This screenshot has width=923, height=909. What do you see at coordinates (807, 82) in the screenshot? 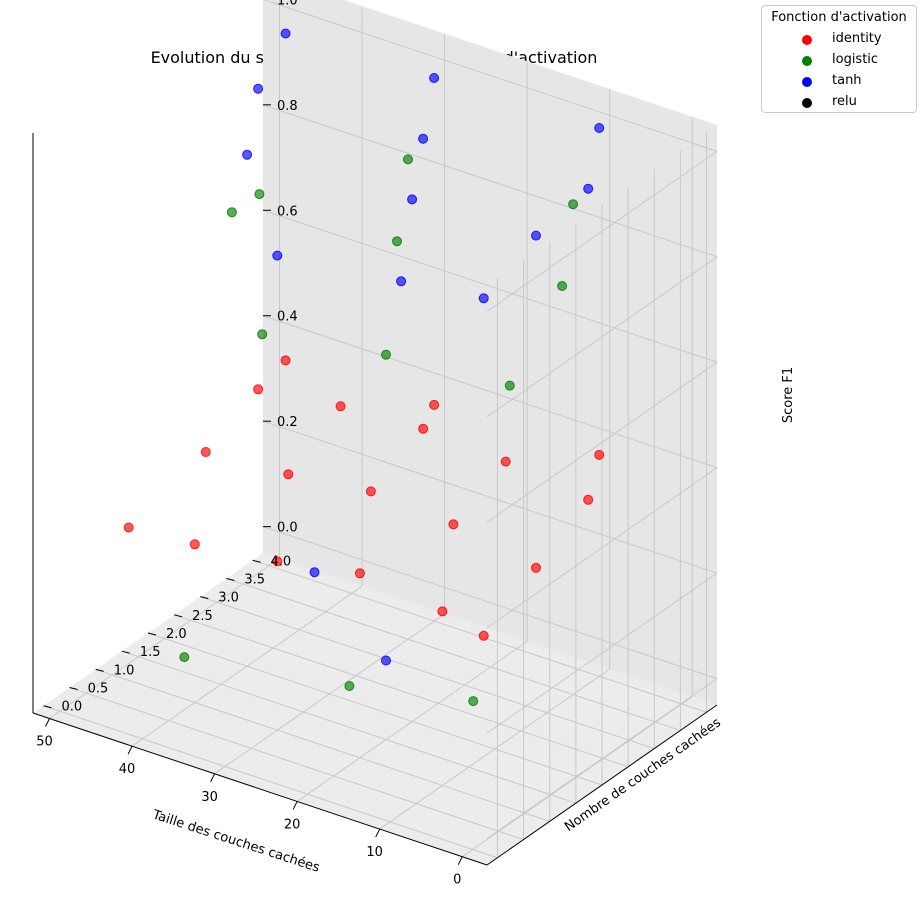
I see `legend-marker-tanh` at bounding box center [807, 82].